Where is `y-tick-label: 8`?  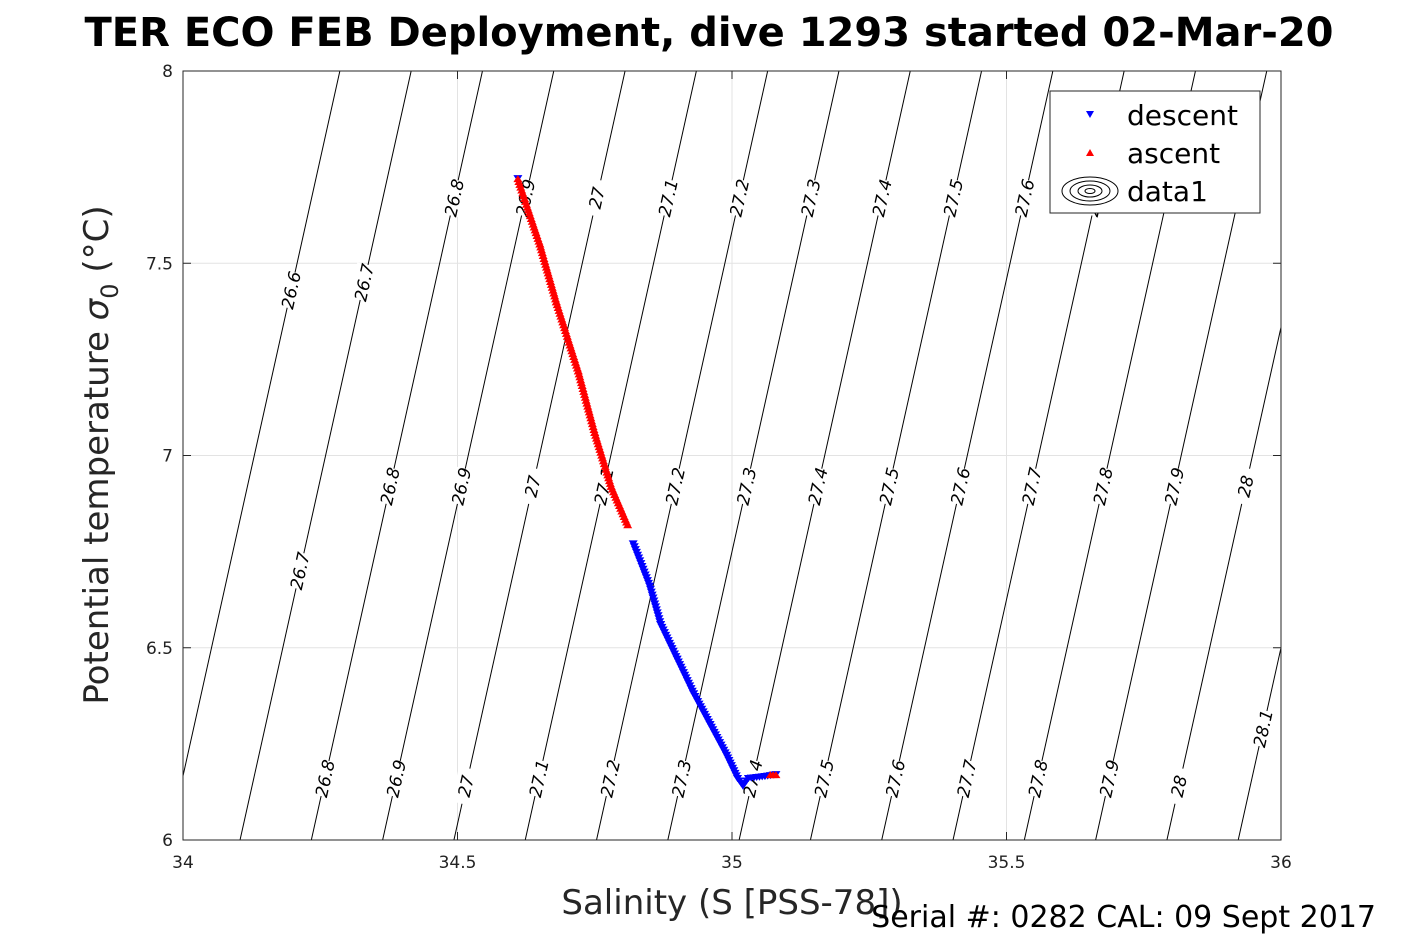
y-tick-label: 8 is located at coordinates (167, 72).